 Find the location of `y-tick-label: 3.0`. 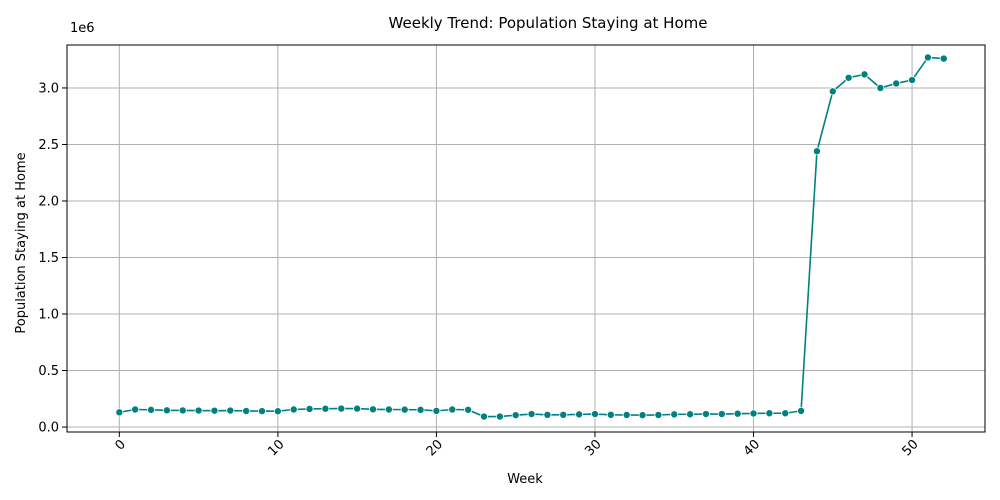

y-tick-label: 3.0 is located at coordinates (48, 88).